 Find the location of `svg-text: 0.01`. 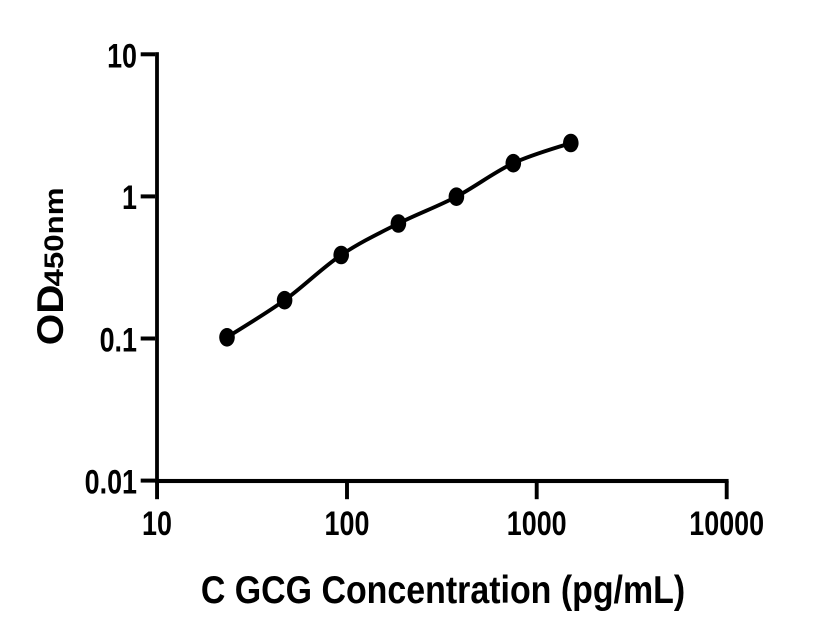

svg-text: 0.01 is located at coordinates (111, 481).